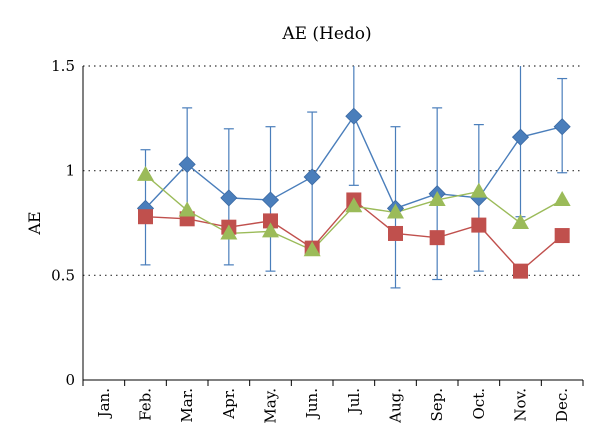  I want to click on chart-title: AE (Hedo), so click(326, 34).